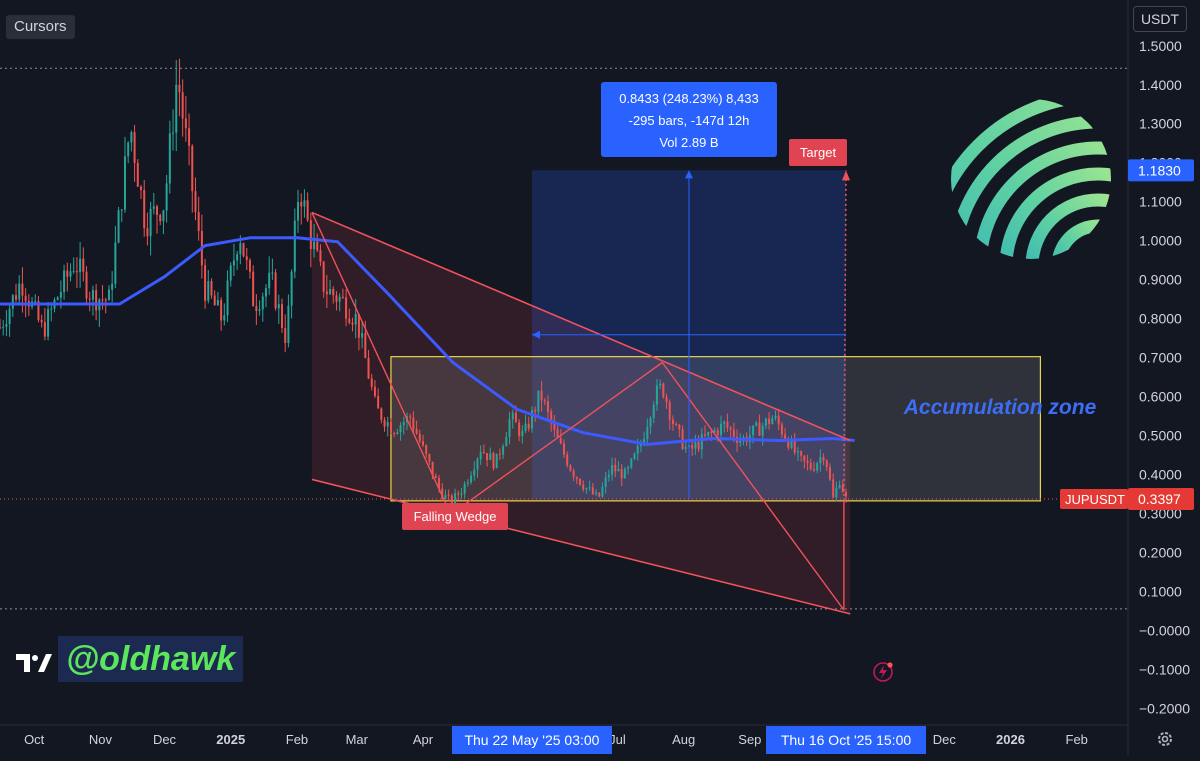 The image size is (1200, 761). I want to click on time-tick-label: Jul, so click(617, 739).